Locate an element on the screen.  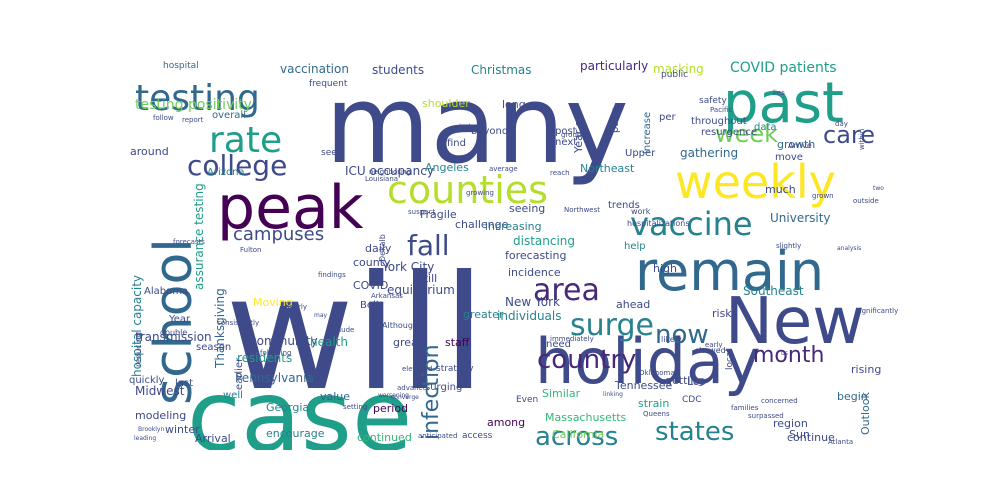
word-across: across is located at coordinates (576, 436).